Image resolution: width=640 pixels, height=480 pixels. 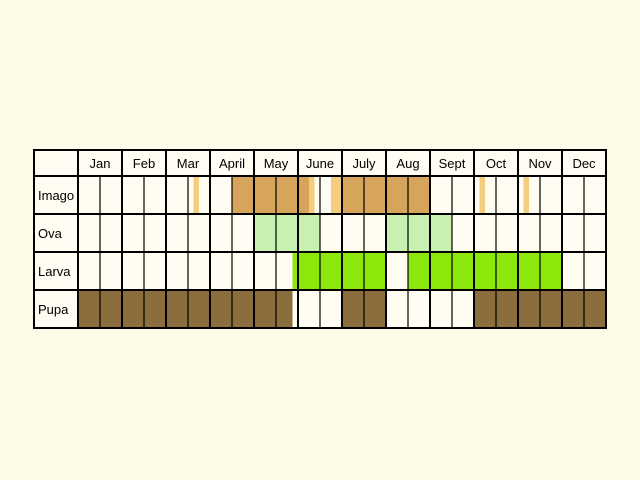 I want to click on month-label-july: July, so click(x=364, y=163).